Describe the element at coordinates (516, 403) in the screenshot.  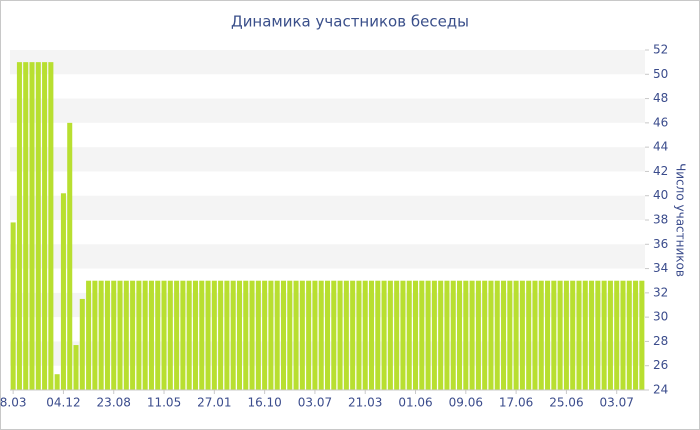
I see `x-tick-label: 17.06` at that location.